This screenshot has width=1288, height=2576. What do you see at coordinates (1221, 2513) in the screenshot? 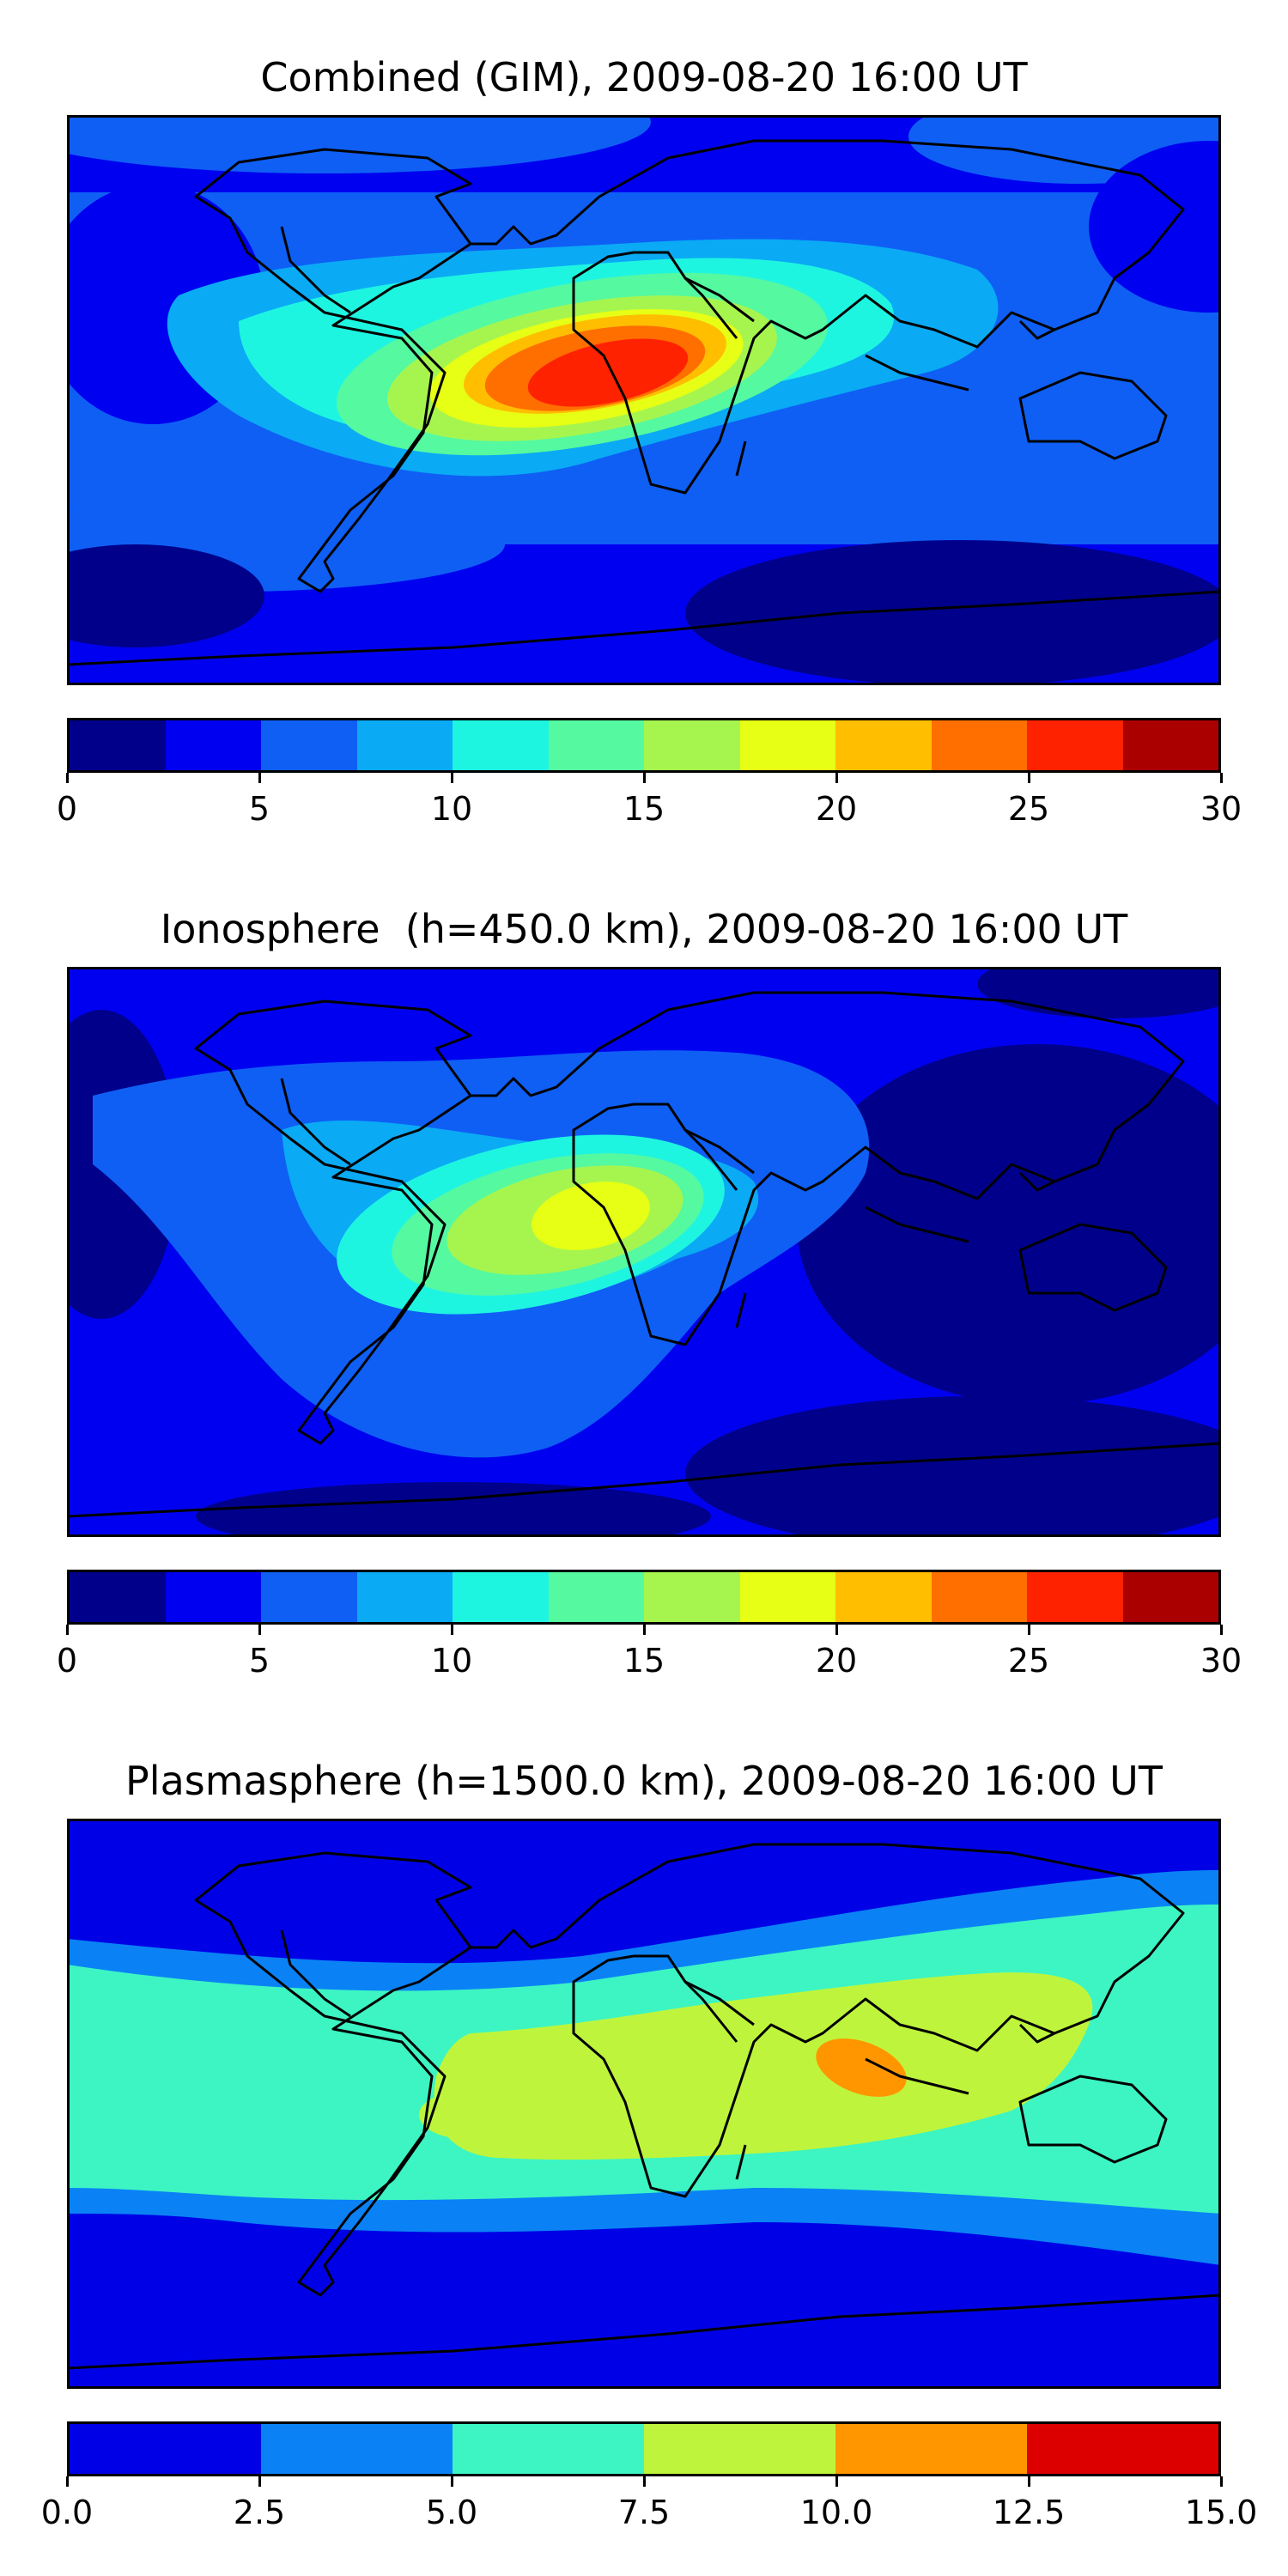
I see `tick-label: 15.0` at bounding box center [1221, 2513].